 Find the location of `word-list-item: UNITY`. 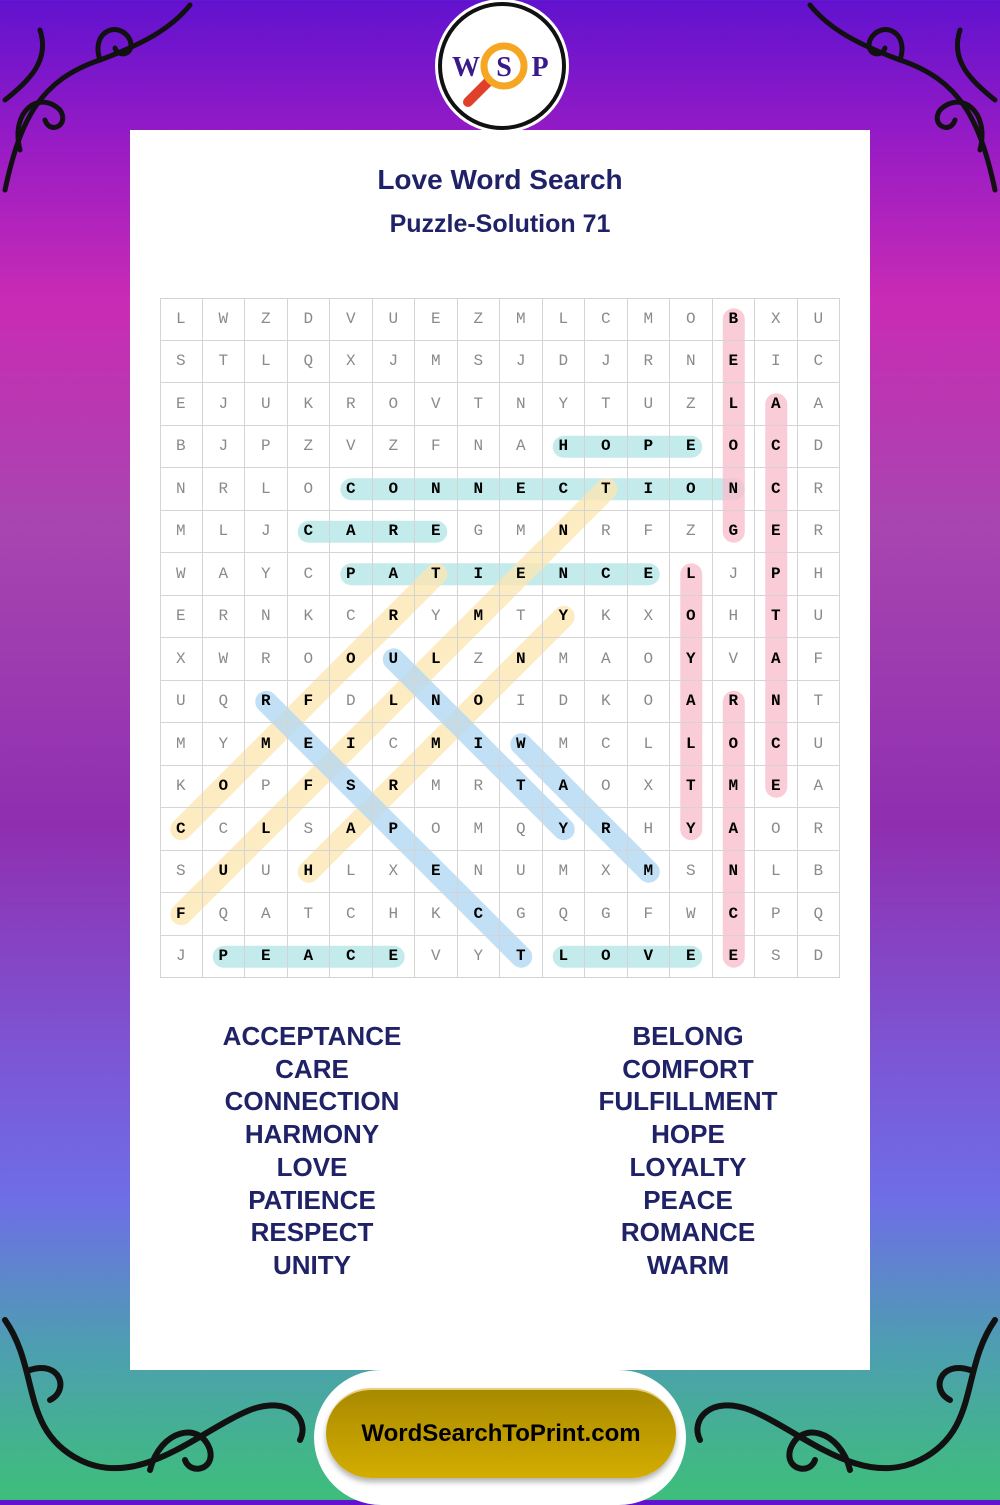

word-list-item: UNITY is located at coordinates (312, 1264).